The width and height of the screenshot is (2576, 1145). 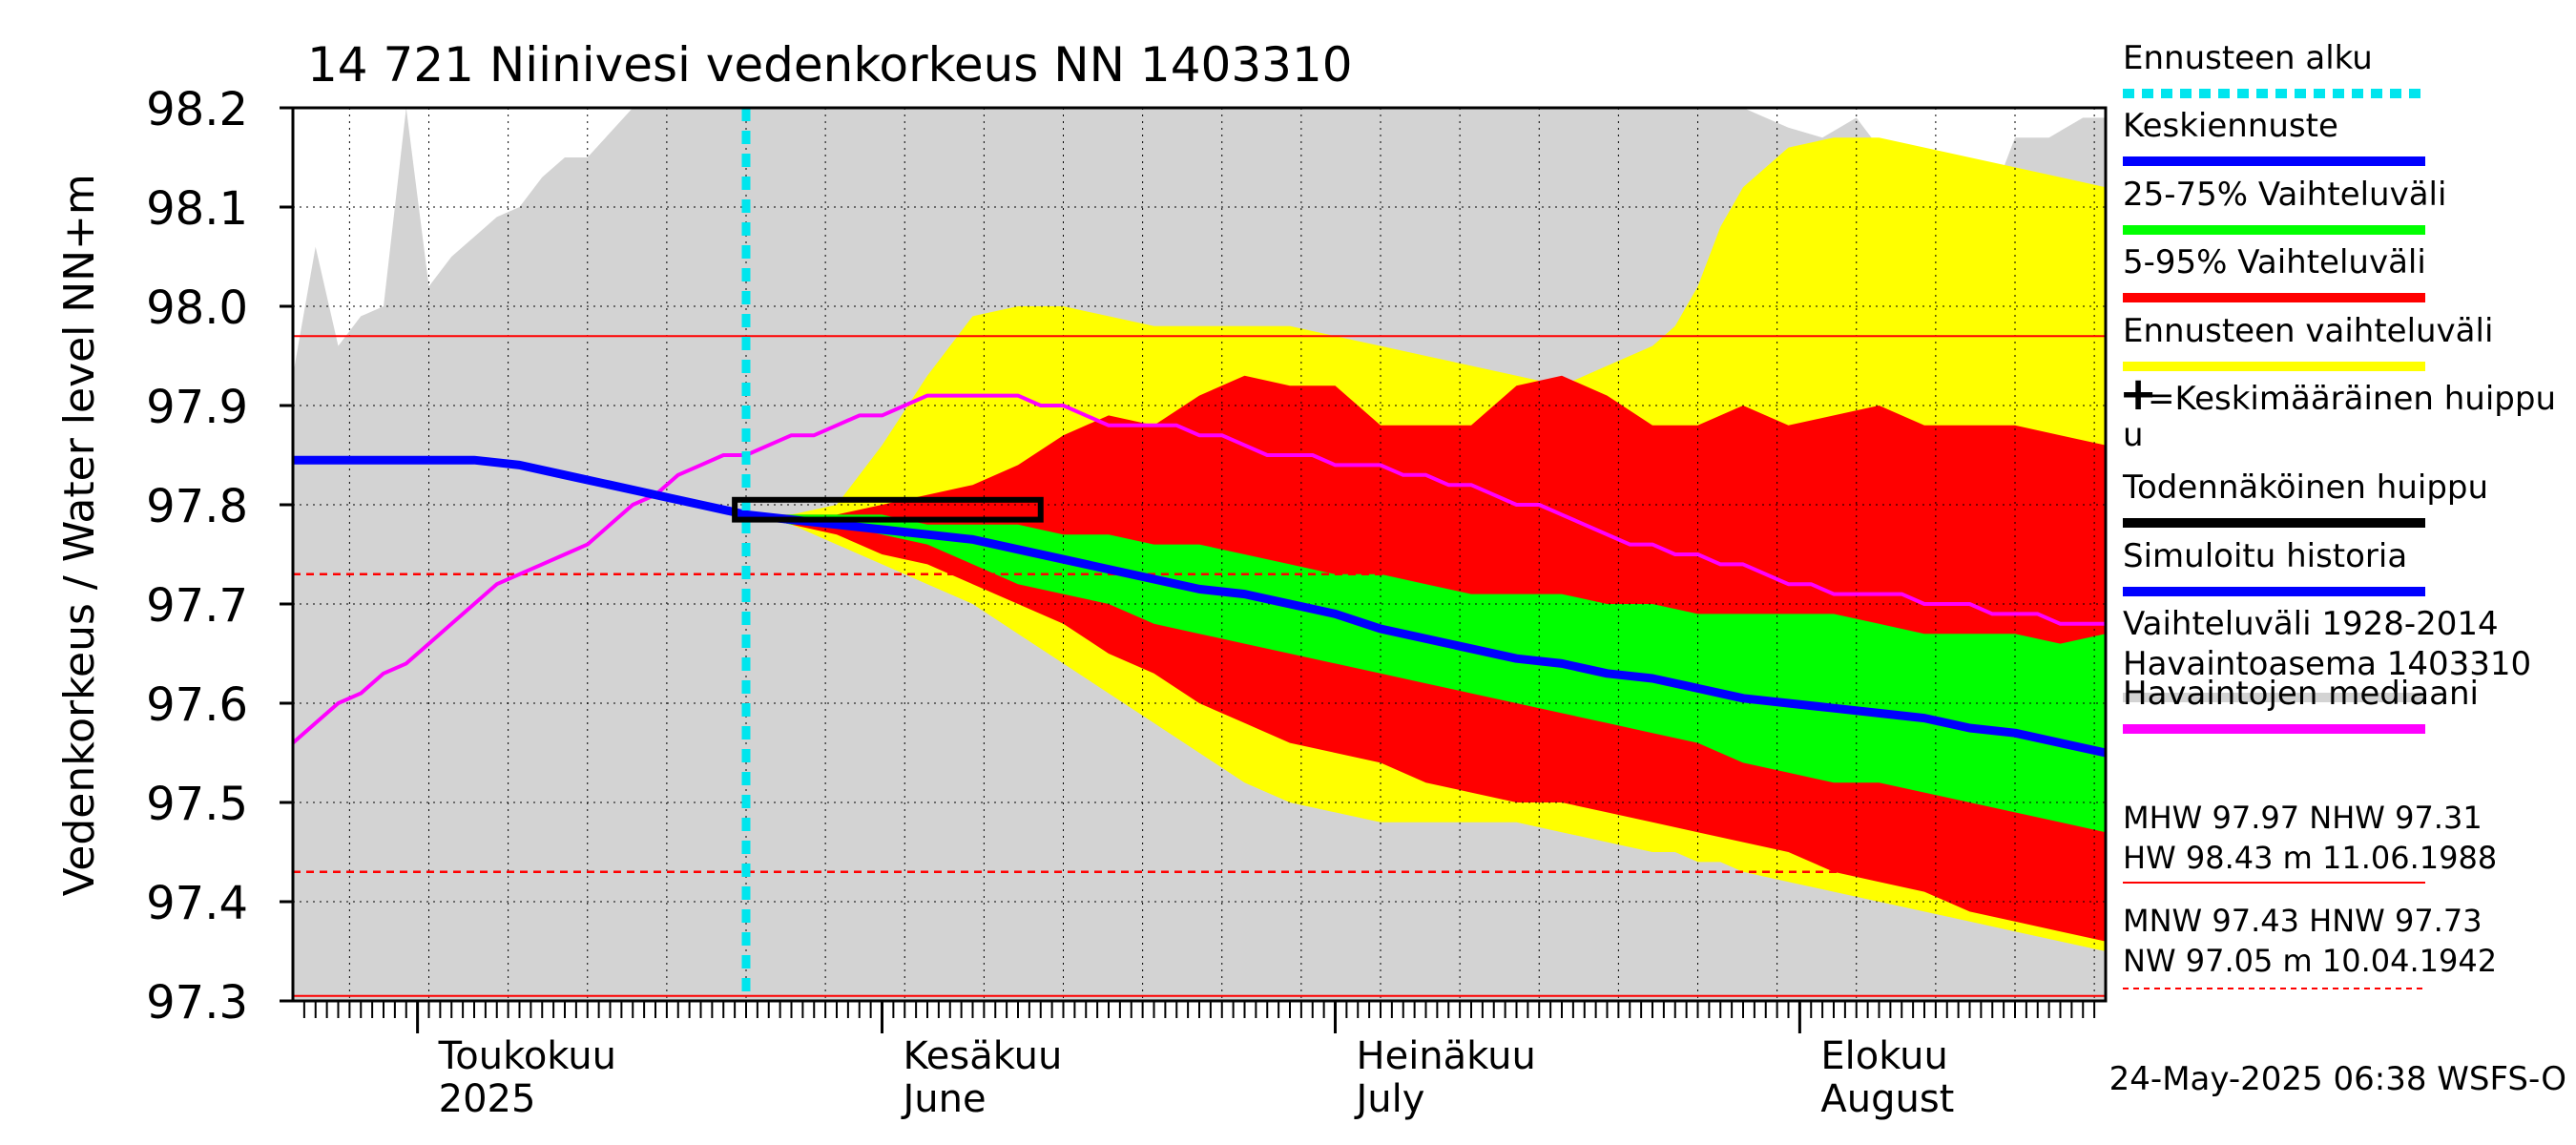 What do you see at coordinates (830, 65) in the screenshot?
I see `chart-title: 14 721 Niinivesi vedenkorkeus NN 1403310` at bounding box center [830, 65].